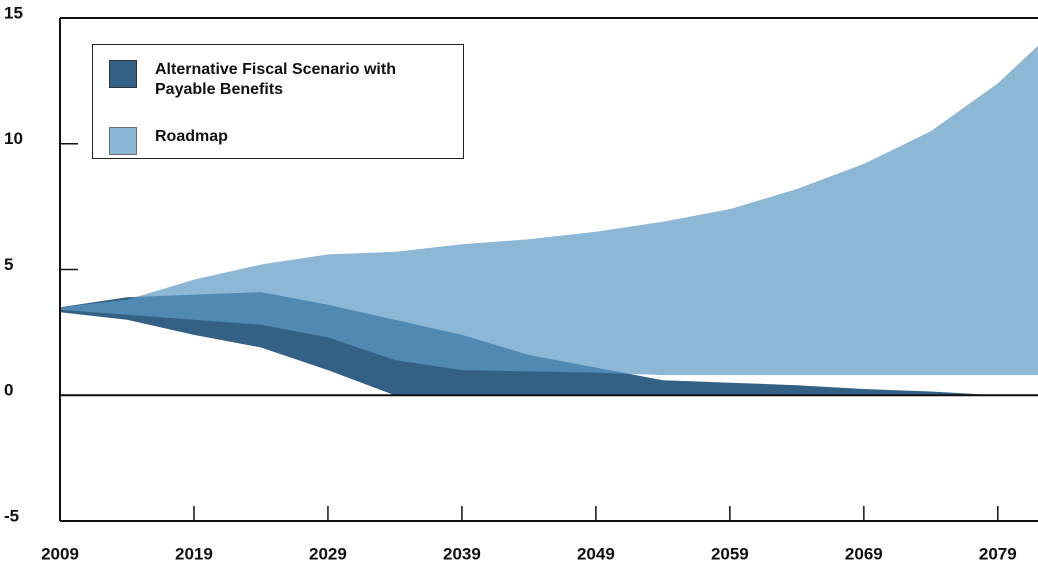 This screenshot has height=569, width=1038. I want to click on y-tick-label: 15, so click(13, 12).